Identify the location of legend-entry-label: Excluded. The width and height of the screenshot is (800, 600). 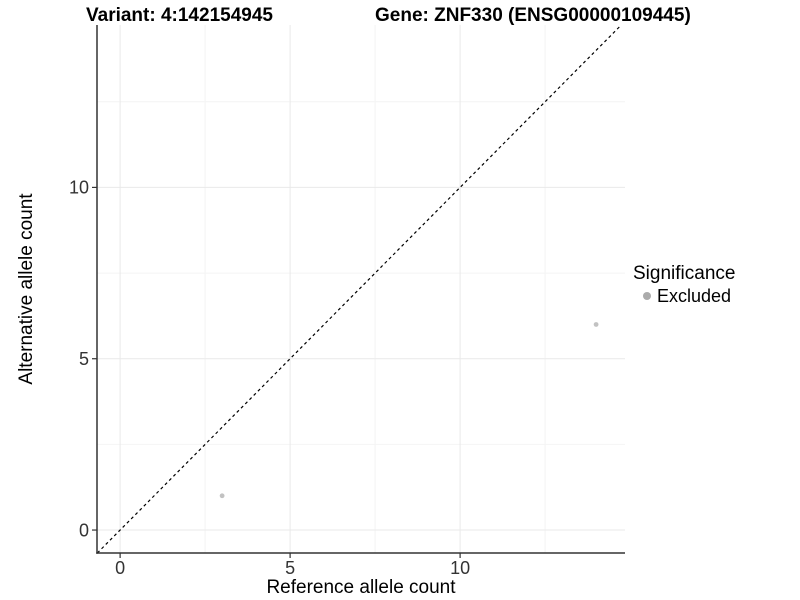
(694, 295).